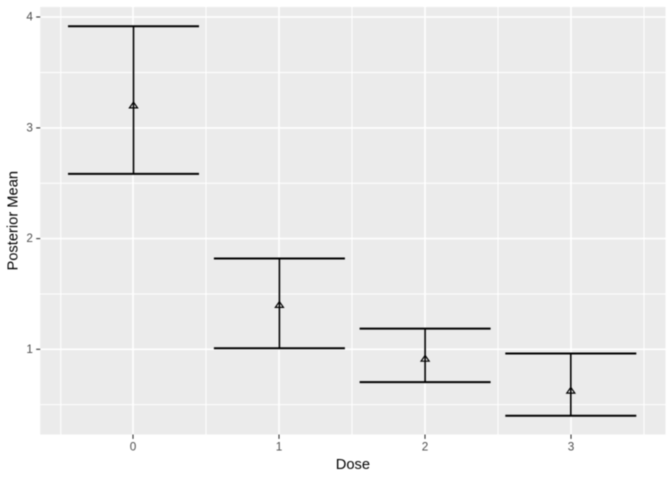 Image resolution: width=672 pixels, height=480 pixels. What do you see at coordinates (133, 447) in the screenshot?
I see `svg-text: 0` at bounding box center [133, 447].